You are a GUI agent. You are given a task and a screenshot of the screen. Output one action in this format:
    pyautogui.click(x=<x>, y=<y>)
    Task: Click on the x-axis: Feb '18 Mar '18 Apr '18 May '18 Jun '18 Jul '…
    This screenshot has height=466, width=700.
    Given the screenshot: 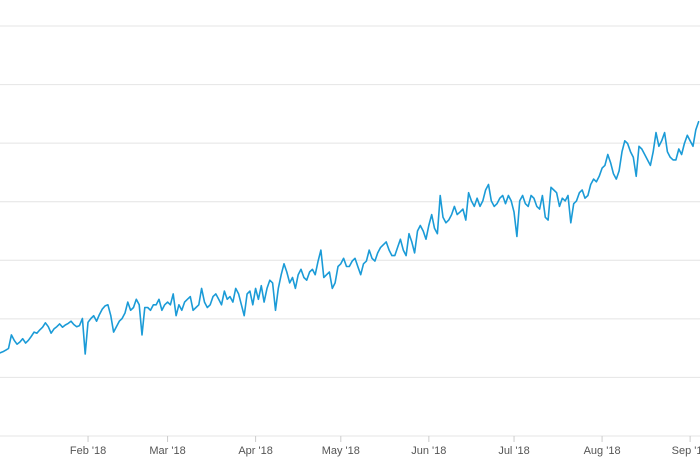 What is the action you would take?
    pyautogui.click(x=350, y=446)
    